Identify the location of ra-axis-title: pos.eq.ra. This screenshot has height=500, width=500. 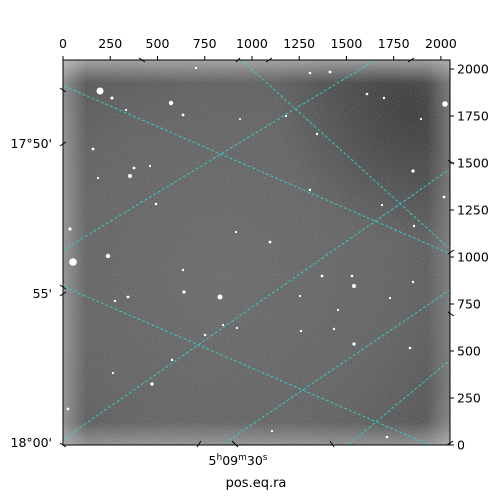
(256, 483).